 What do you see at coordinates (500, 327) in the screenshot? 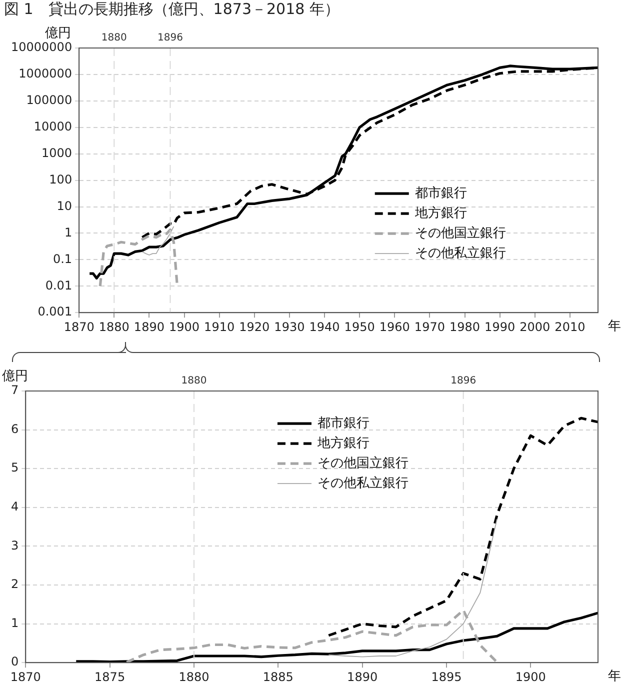
I see `x-tick-label: 1990` at bounding box center [500, 327].